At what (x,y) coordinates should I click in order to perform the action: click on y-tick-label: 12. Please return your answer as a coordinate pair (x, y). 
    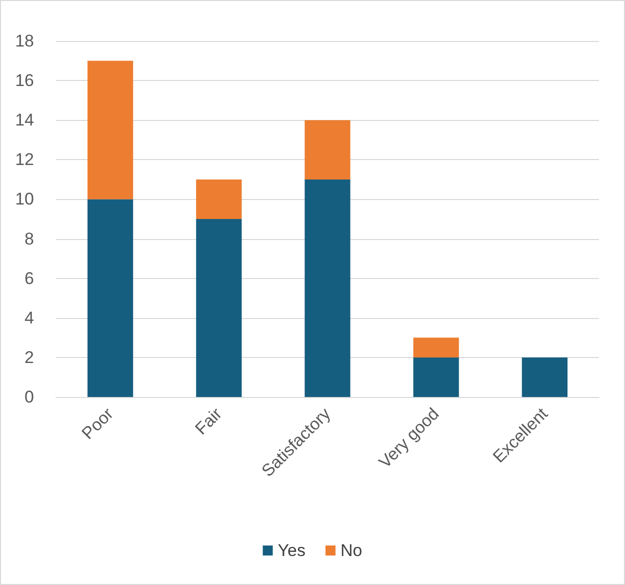
    Looking at the image, I should click on (24, 160).